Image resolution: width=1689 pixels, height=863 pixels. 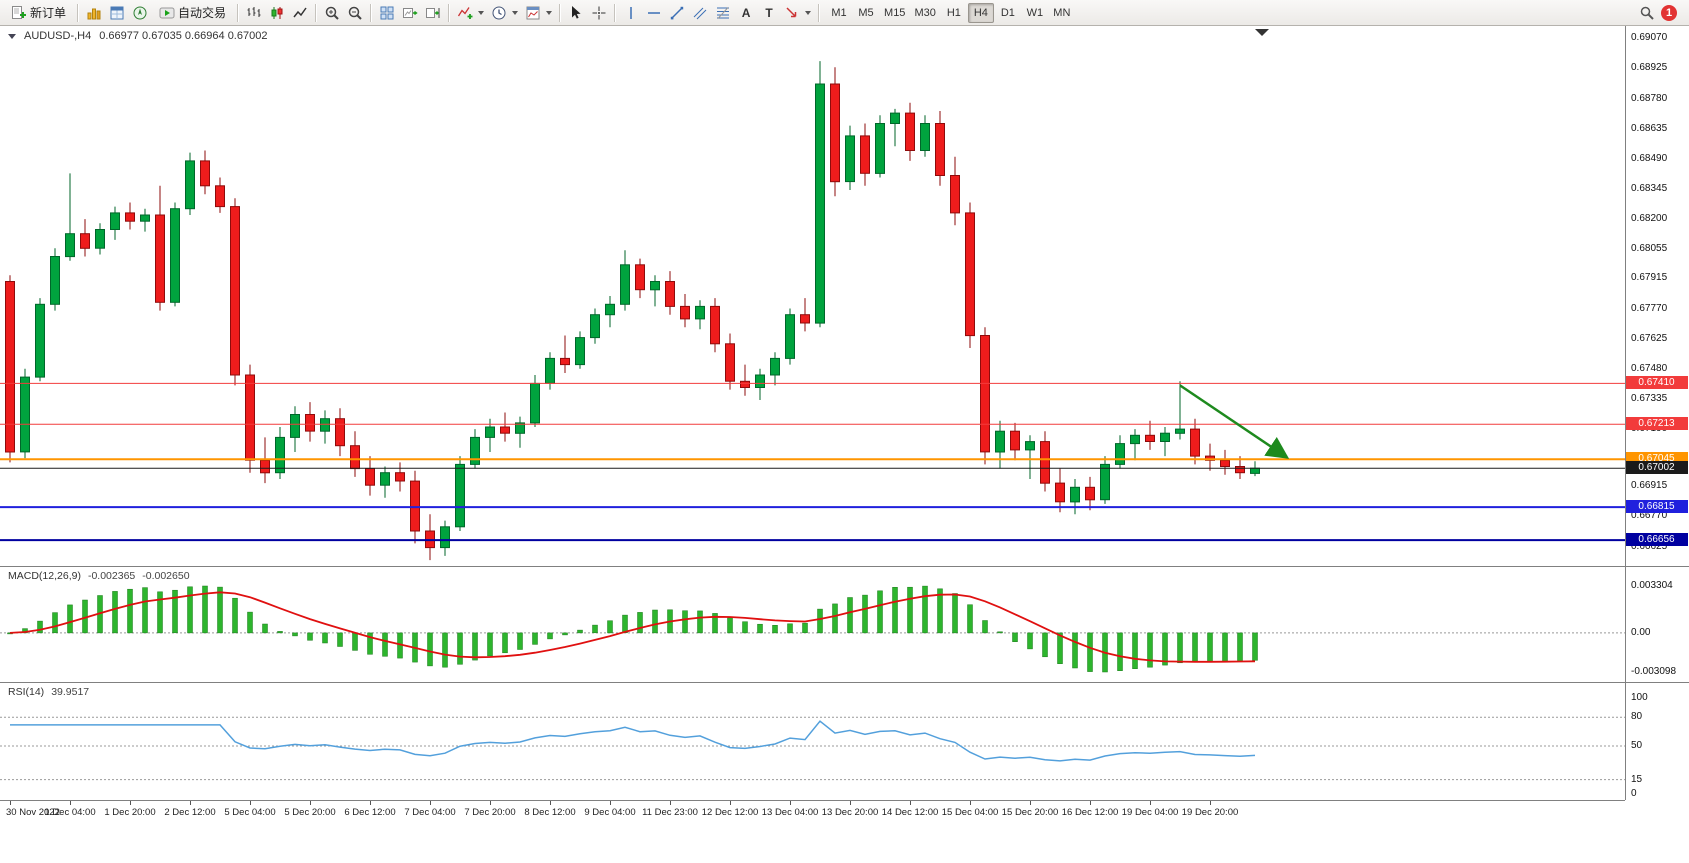 I want to click on data-window-button, so click(x=117, y=13).